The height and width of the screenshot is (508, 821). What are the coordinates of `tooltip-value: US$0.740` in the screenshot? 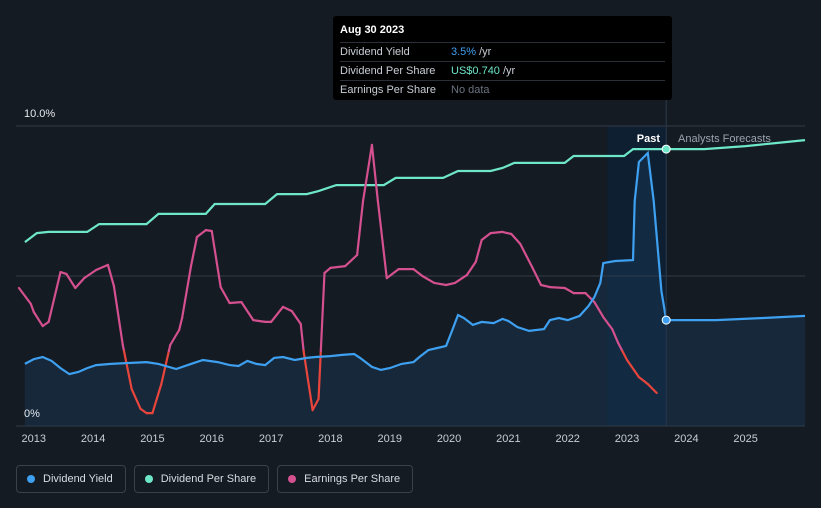 It's located at (475, 71).